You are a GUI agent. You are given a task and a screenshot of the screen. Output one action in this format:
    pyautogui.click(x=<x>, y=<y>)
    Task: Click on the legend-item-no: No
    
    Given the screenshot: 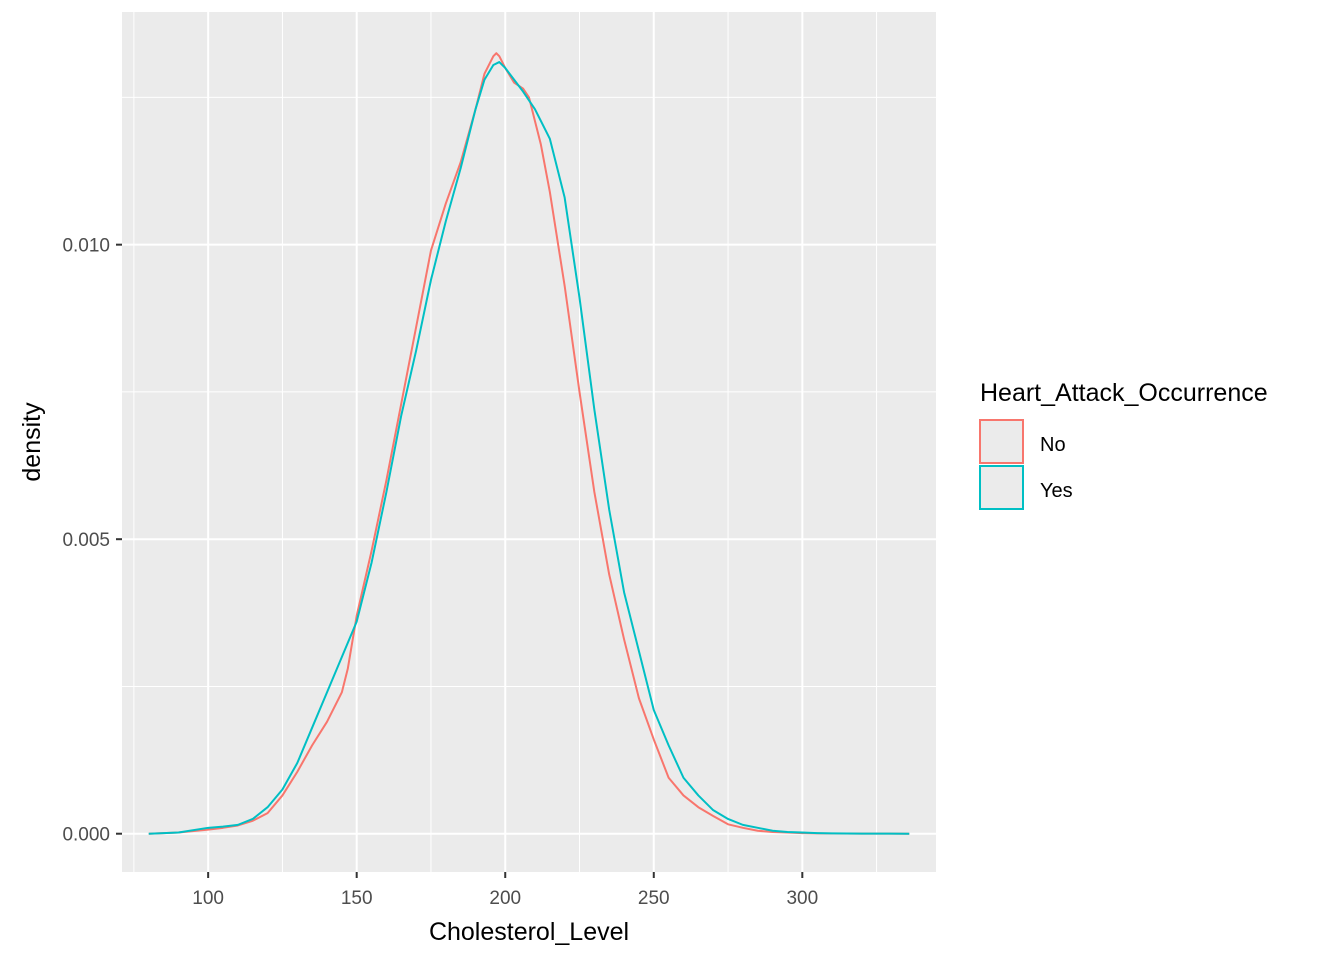 What is the action you would take?
    pyautogui.click(x=1022, y=441)
    